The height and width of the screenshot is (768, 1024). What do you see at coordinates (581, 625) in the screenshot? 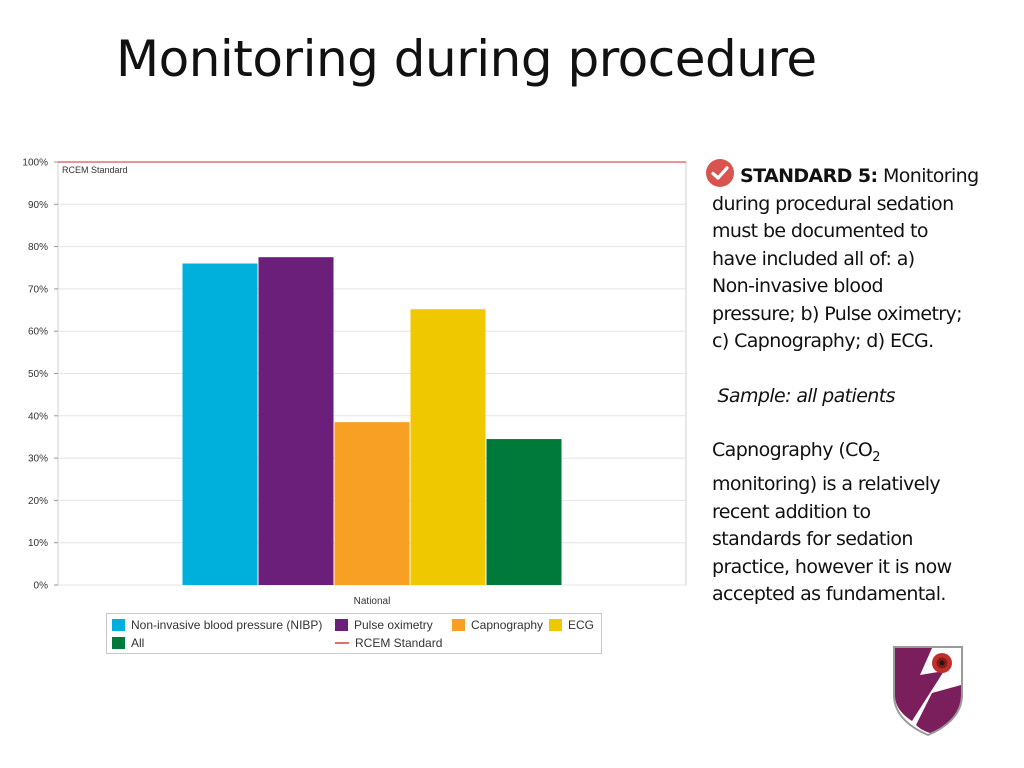
I see `legend-label: ECG` at bounding box center [581, 625].